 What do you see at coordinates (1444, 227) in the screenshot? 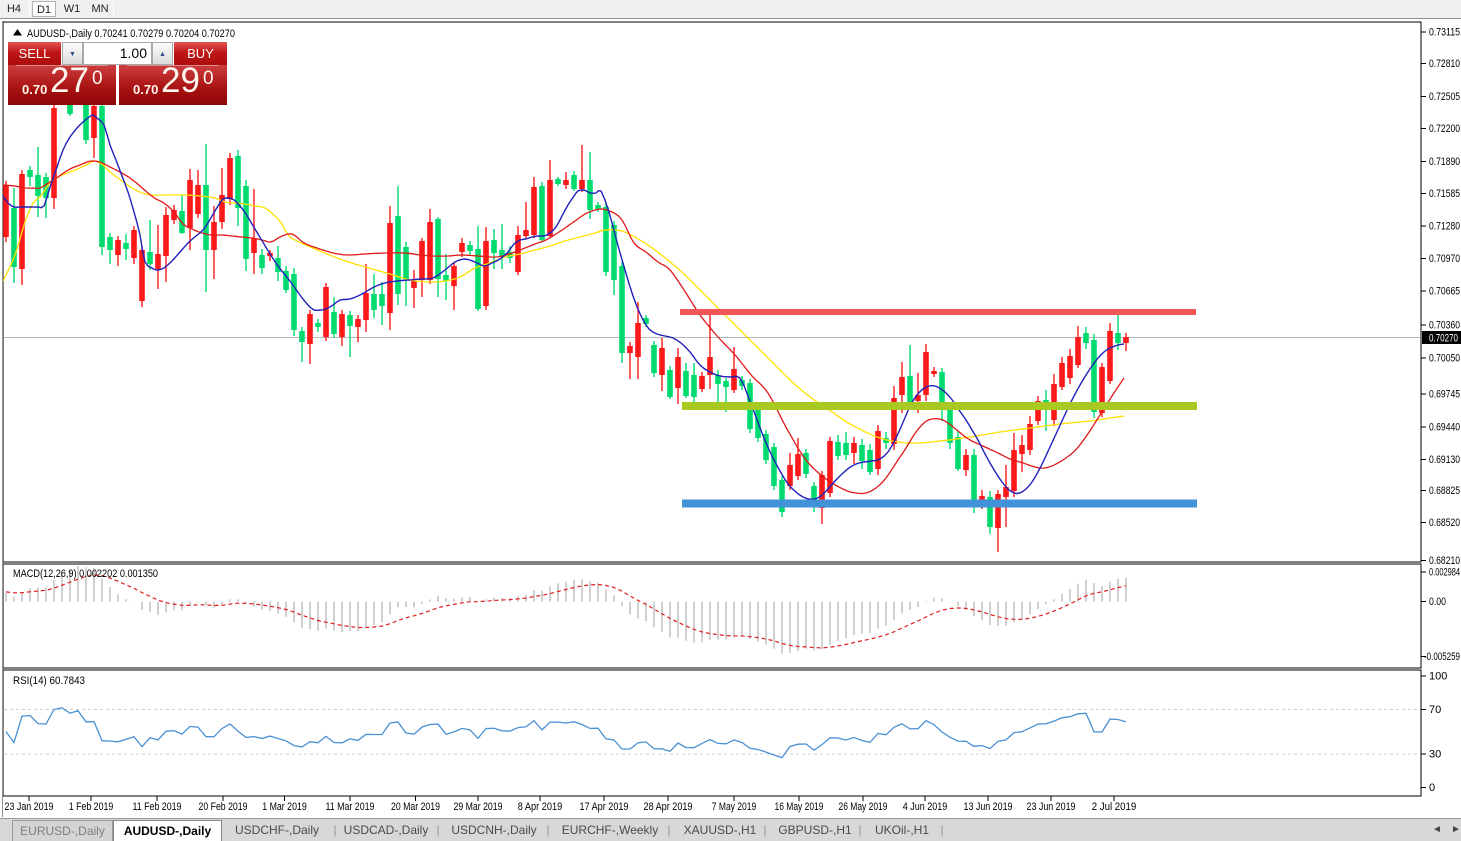
I see `svg-text: 0.71280` at bounding box center [1444, 227].